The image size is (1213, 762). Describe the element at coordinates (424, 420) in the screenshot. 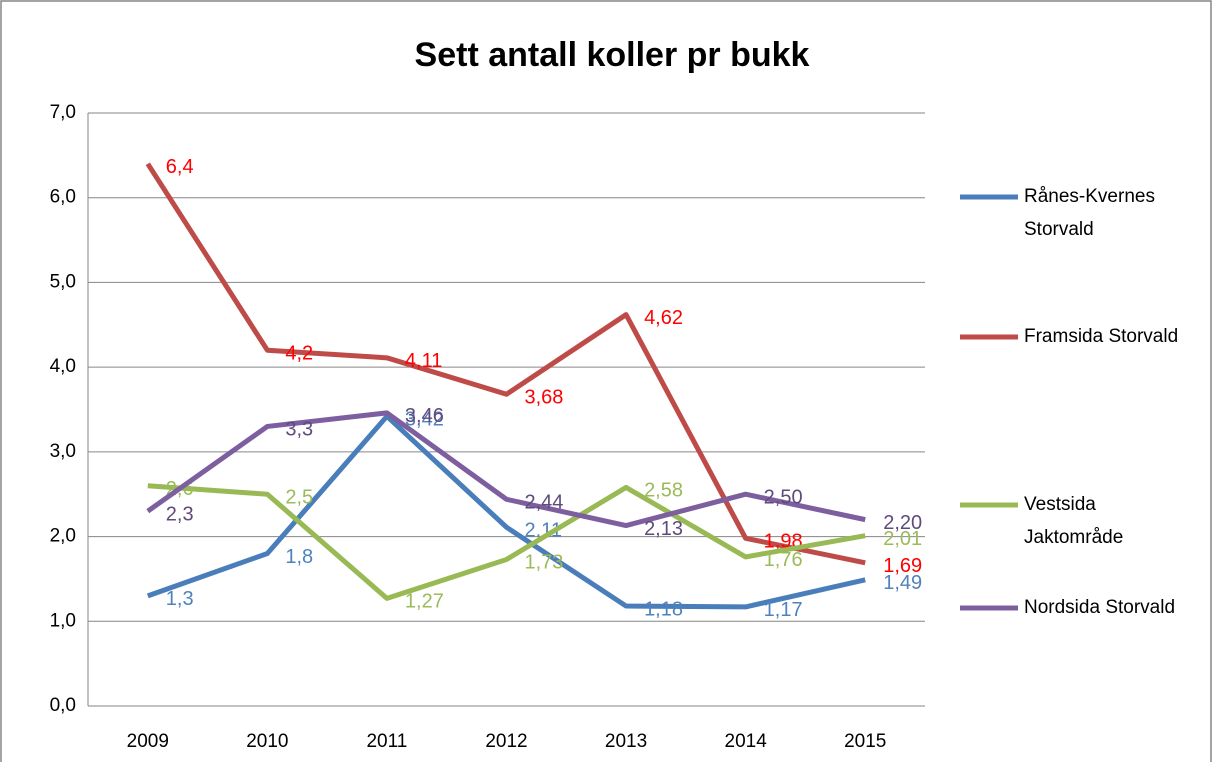

I see `data-label: 3,42` at that location.